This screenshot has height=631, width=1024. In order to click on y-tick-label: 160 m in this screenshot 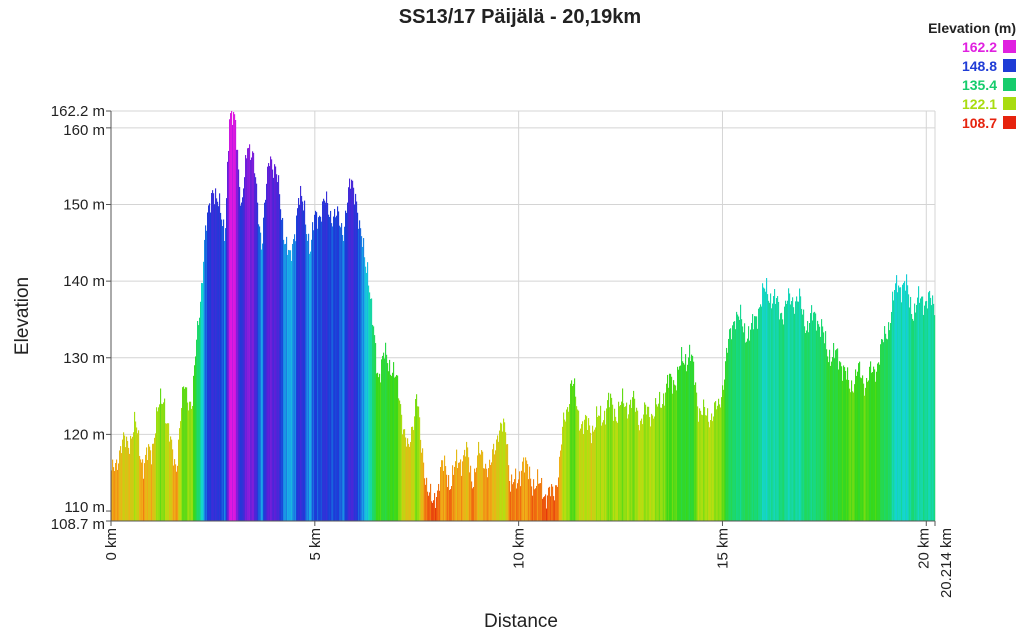, I will do `click(84, 130)`.